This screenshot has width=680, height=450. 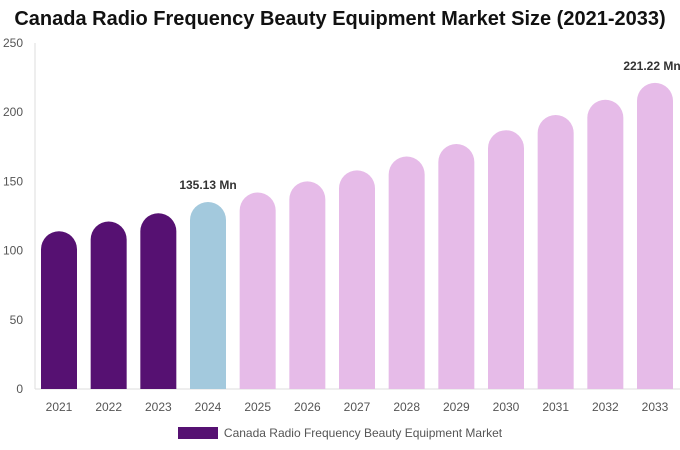 What do you see at coordinates (158, 407) in the screenshot?
I see `x-tick-label: 2023` at bounding box center [158, 407].